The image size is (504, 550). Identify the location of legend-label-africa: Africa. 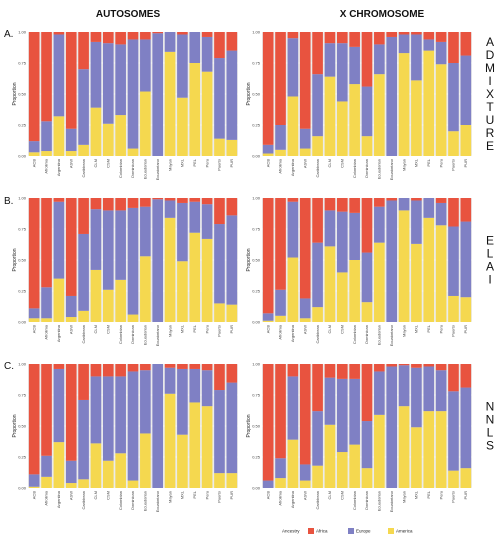
(322, 531).